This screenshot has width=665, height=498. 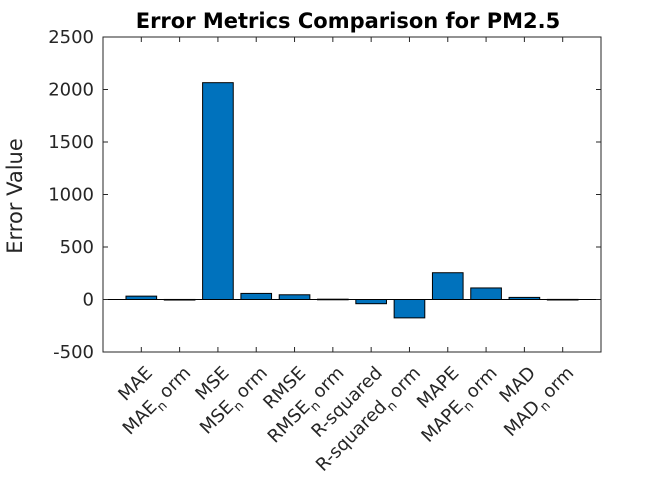 I want to click on y-tick-label: -500, so click(x=73, y=352).